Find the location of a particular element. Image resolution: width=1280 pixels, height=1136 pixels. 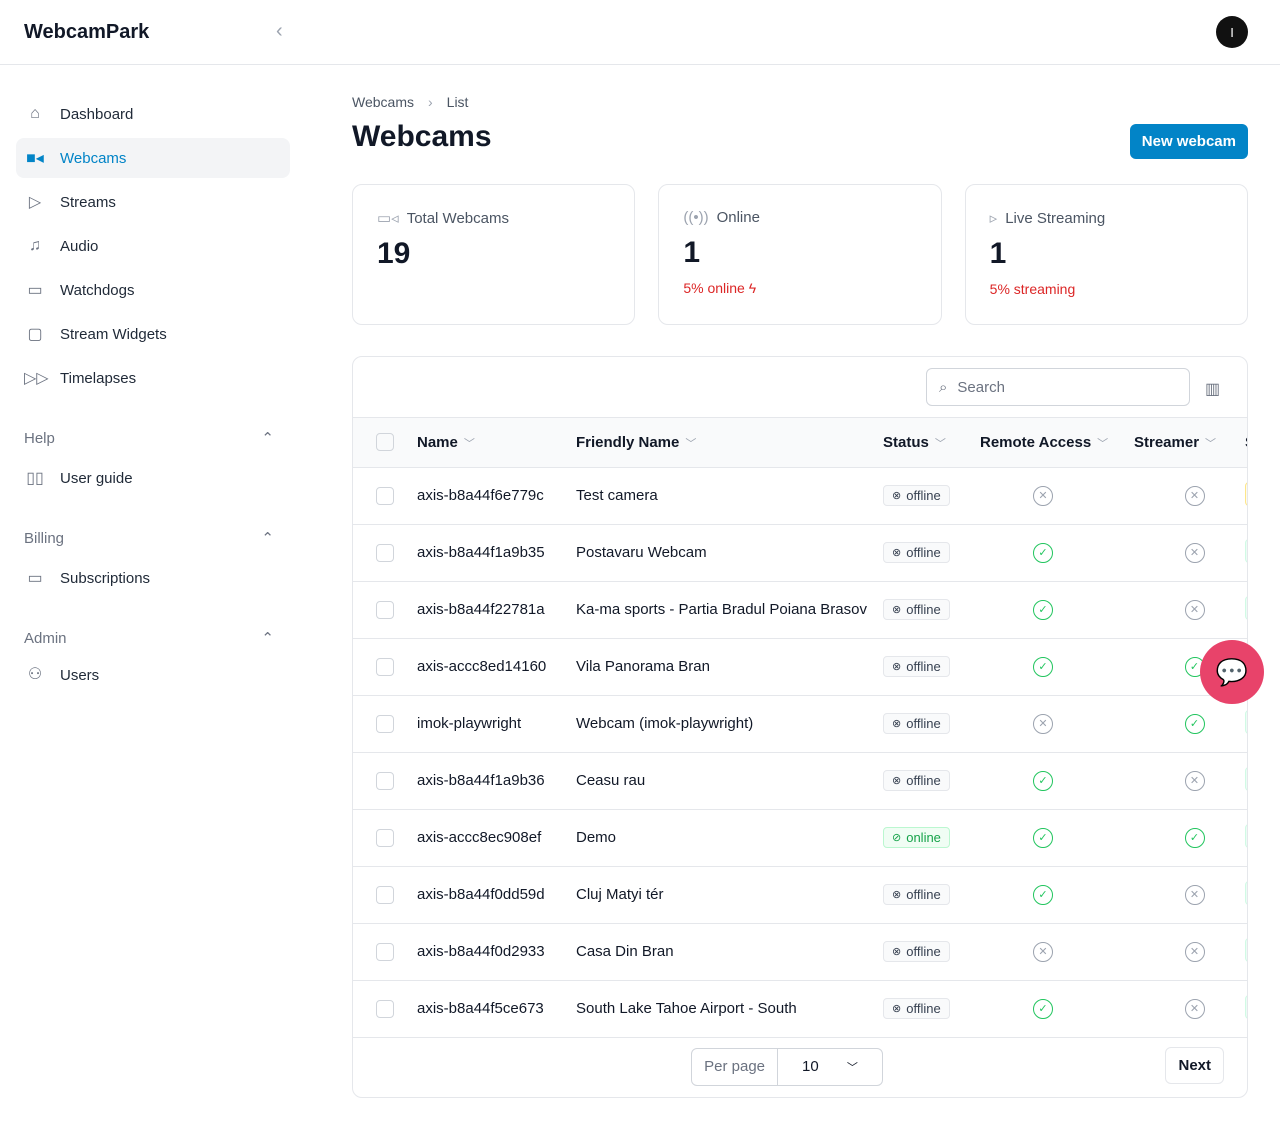

sidebar-item-timelapses: ▷▷ Timelapses is located at coordinates (153, 378).